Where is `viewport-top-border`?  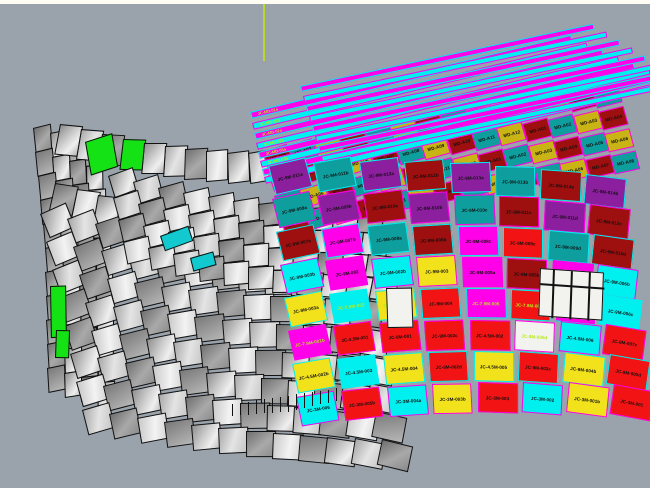 viewport-top-border is located at coordinates (325, 2).